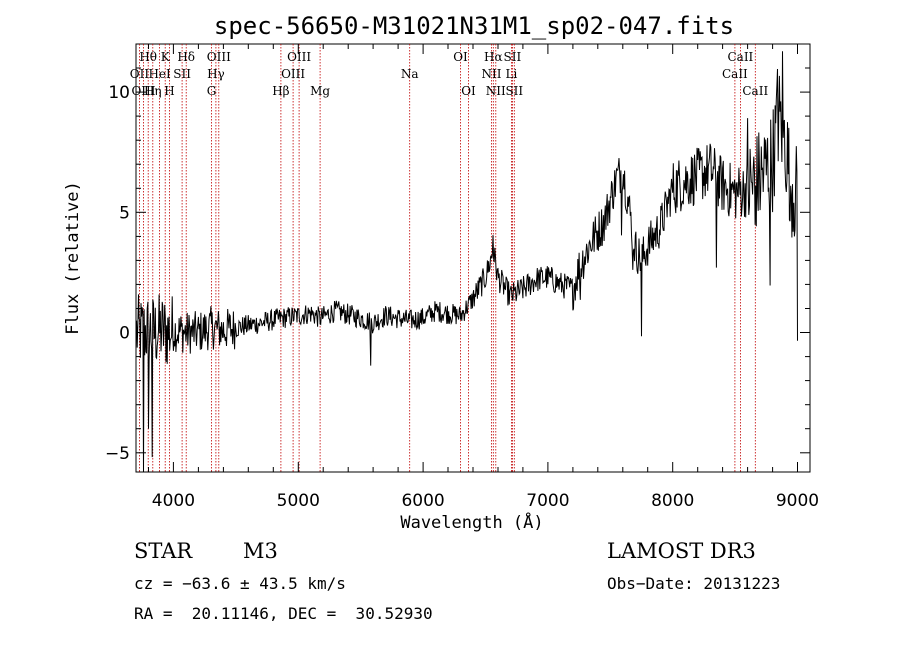 The image size is (900, 649). What do you see at coordinates (163, 551) in the screenshot?
I see `object-type: STAR` at bounding box center [163, 551].